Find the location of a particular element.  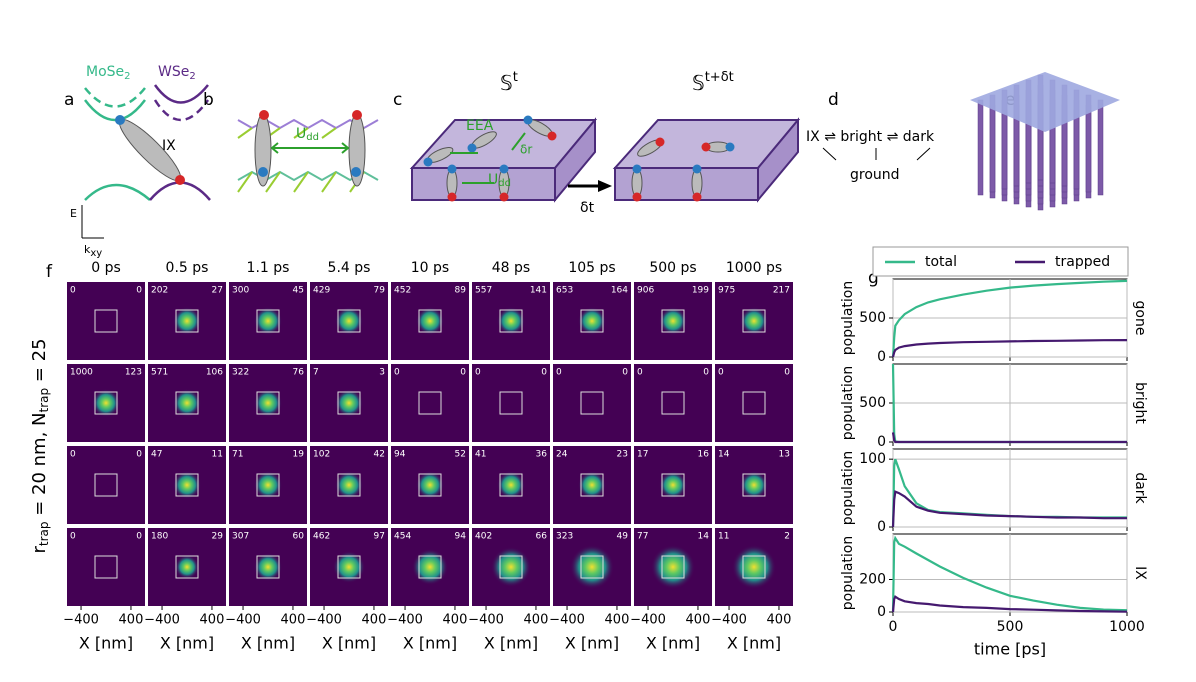

column-title: 10 ps is located at coordinates (430, 268).